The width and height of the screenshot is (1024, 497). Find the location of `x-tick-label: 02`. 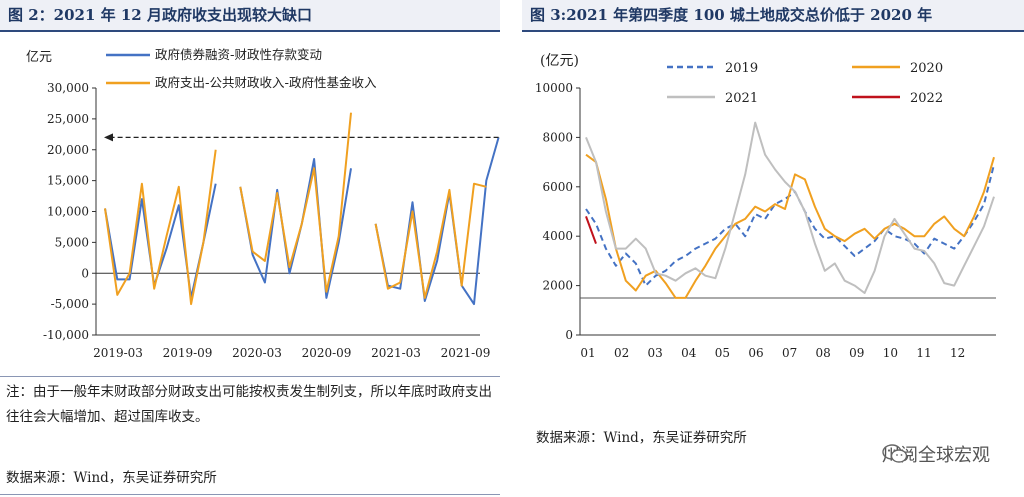

x-tick-label: 02 is located at coordinates (621, 353).